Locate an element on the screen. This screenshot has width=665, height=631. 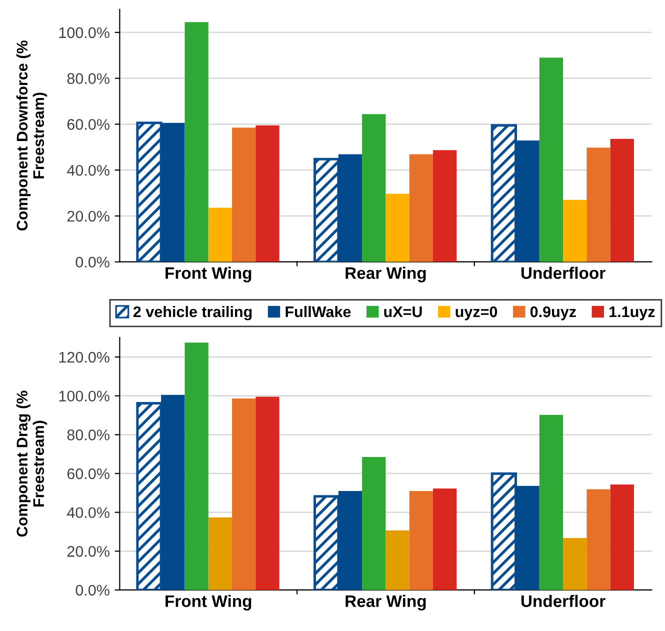
legend-label: 2 vehicle trailing is located at coordinates (192, 313).